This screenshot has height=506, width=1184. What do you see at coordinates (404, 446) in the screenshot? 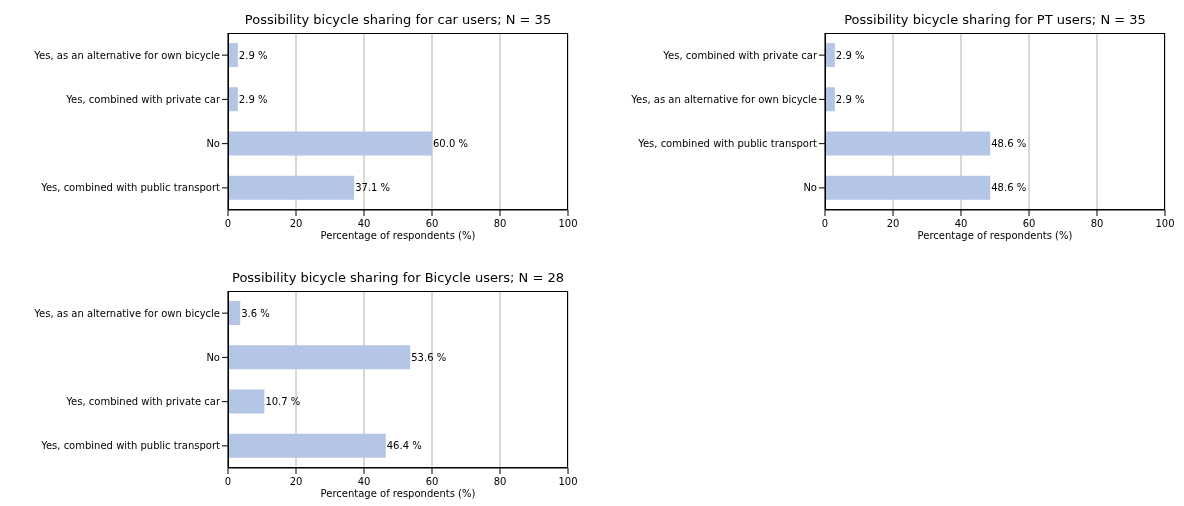
I see `data-label: 46.4 %` at bounding box center [404, 446].